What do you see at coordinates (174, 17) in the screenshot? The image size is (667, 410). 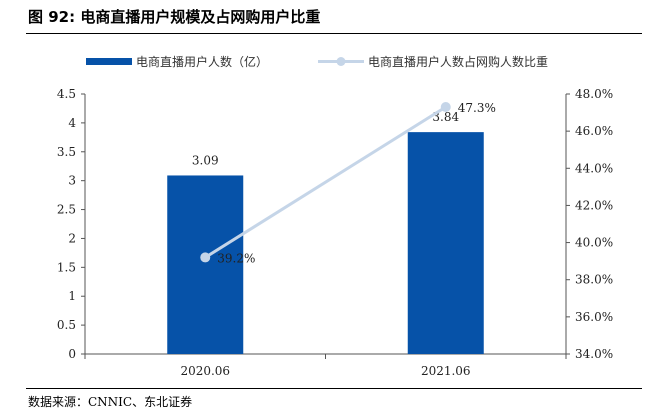 I see `figure-title: 图 92: 电商直播用户规模及占网购用户比重` at bounding box center [174, 17].